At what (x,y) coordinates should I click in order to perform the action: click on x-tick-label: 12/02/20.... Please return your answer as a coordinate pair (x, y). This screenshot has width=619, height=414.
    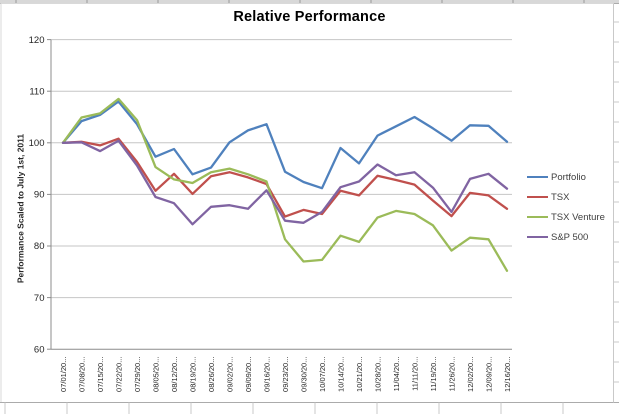
    Looking at the image, I should click on (470, 374).